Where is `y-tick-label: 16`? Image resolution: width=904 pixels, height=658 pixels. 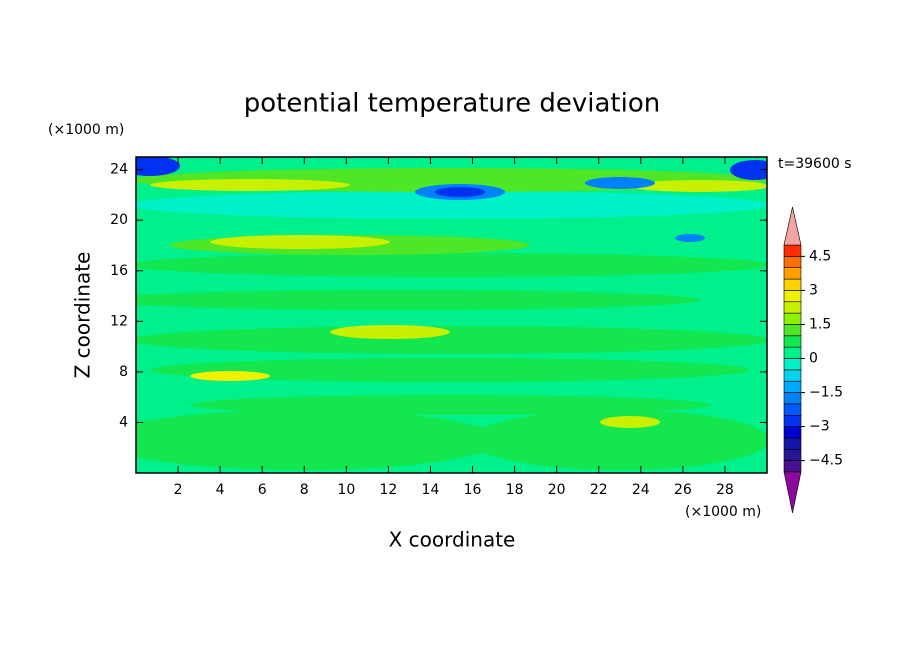
y-tick-label: 16 is located at coordinates (119, 271).